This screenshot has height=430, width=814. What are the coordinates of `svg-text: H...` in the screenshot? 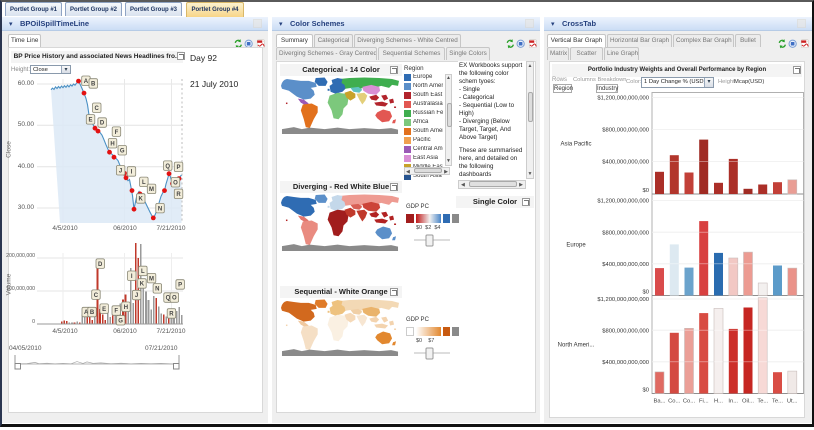 It's located at (718, 401).